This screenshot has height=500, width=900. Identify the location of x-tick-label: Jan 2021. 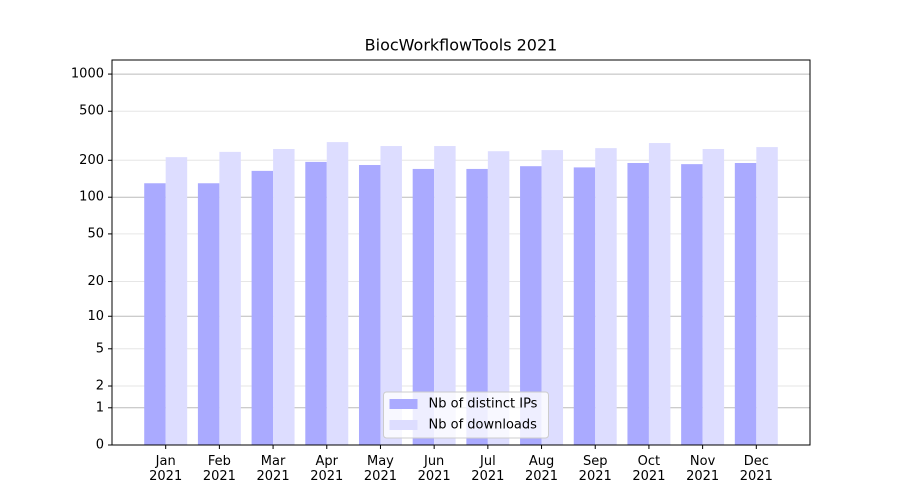
(166, 469).